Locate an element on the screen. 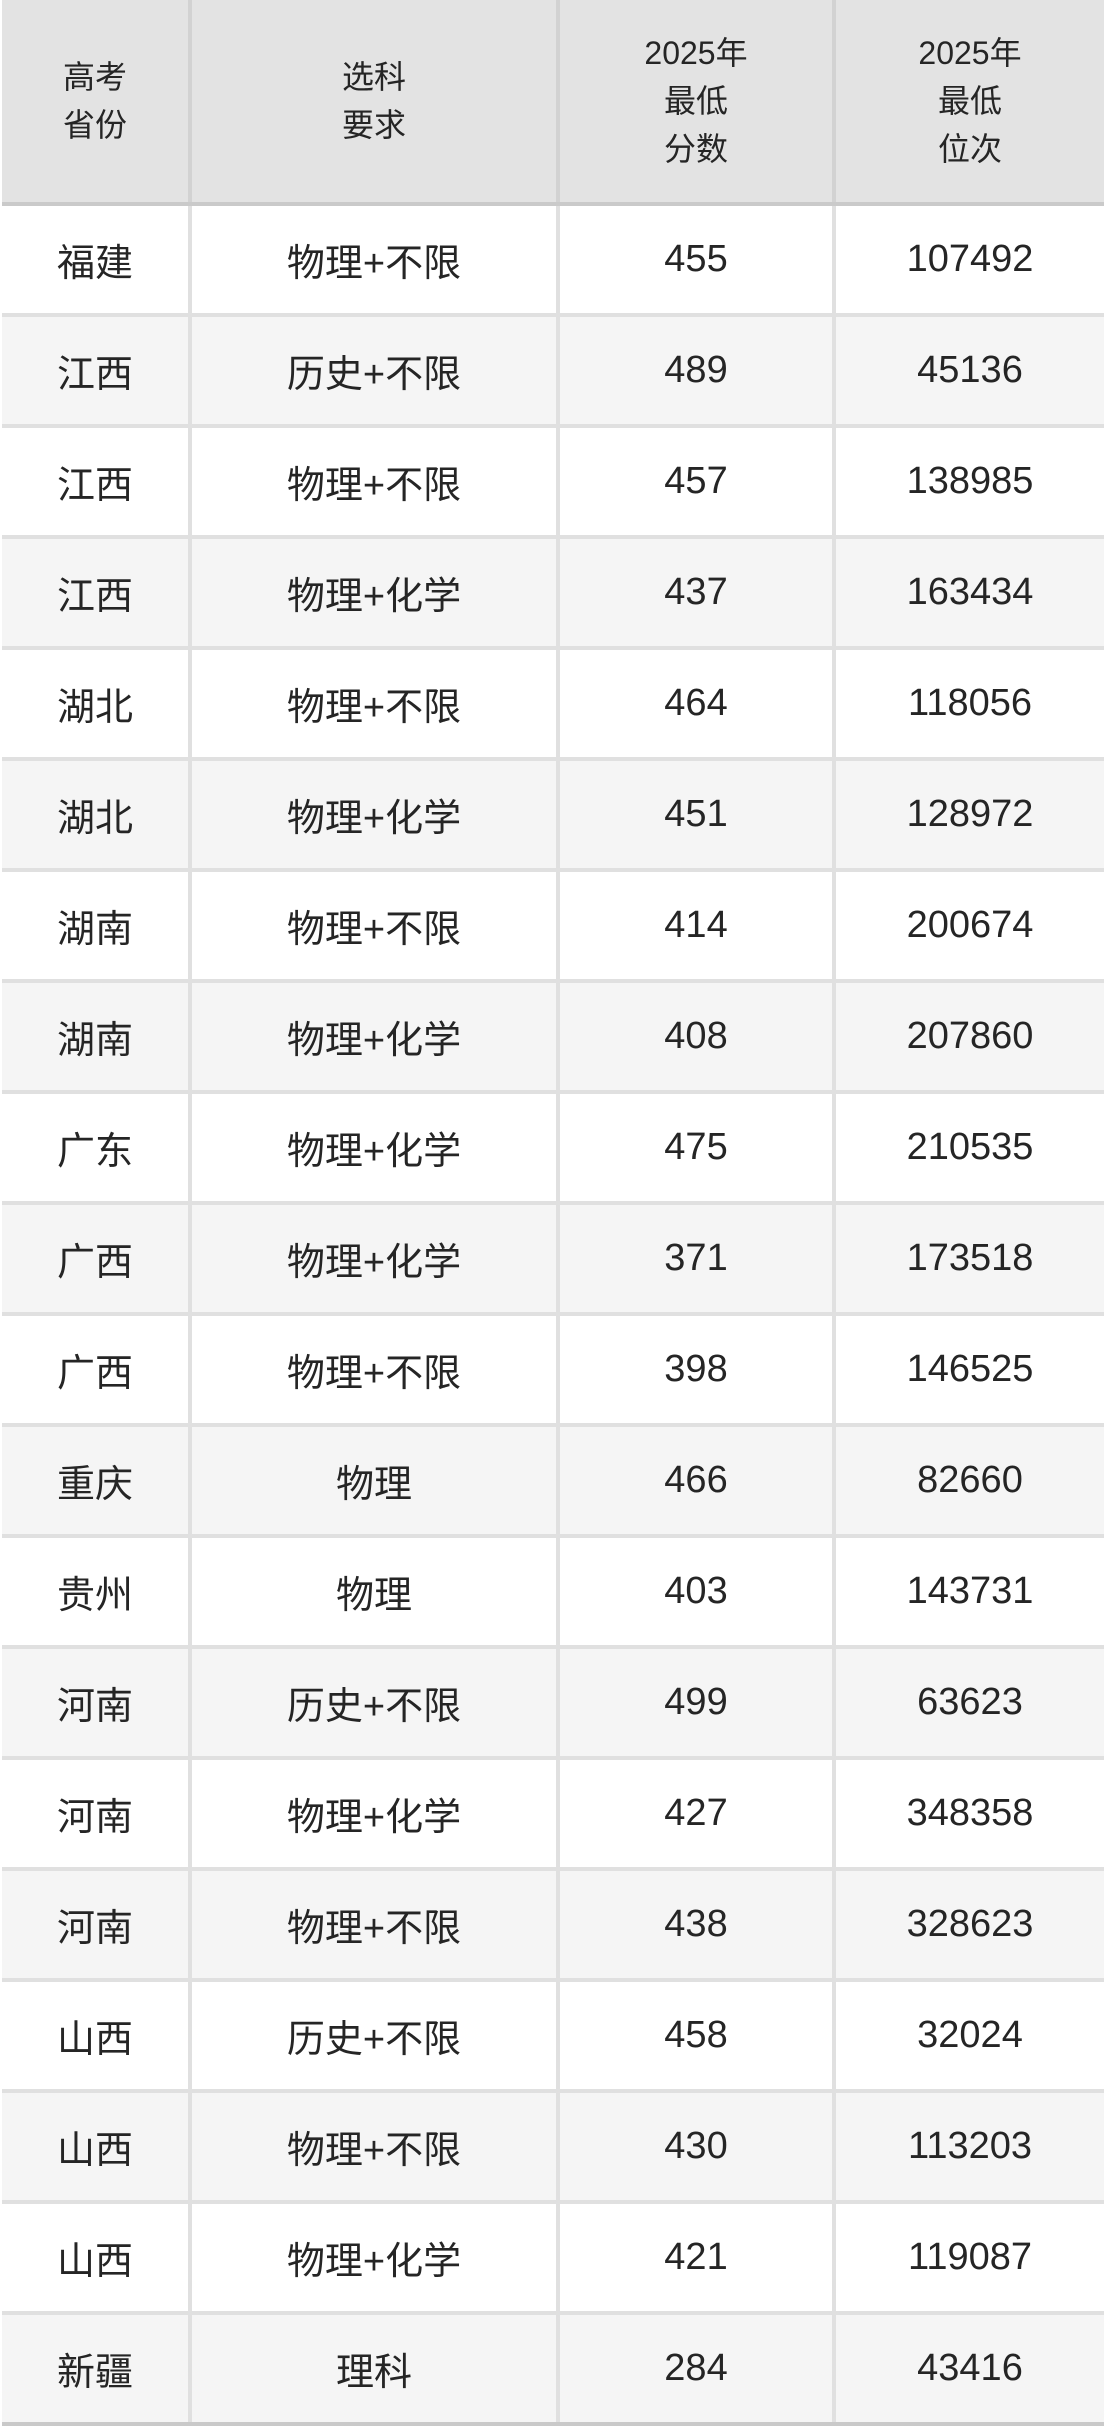  cell-min-score: 451 is located at coordinates (698, 814).